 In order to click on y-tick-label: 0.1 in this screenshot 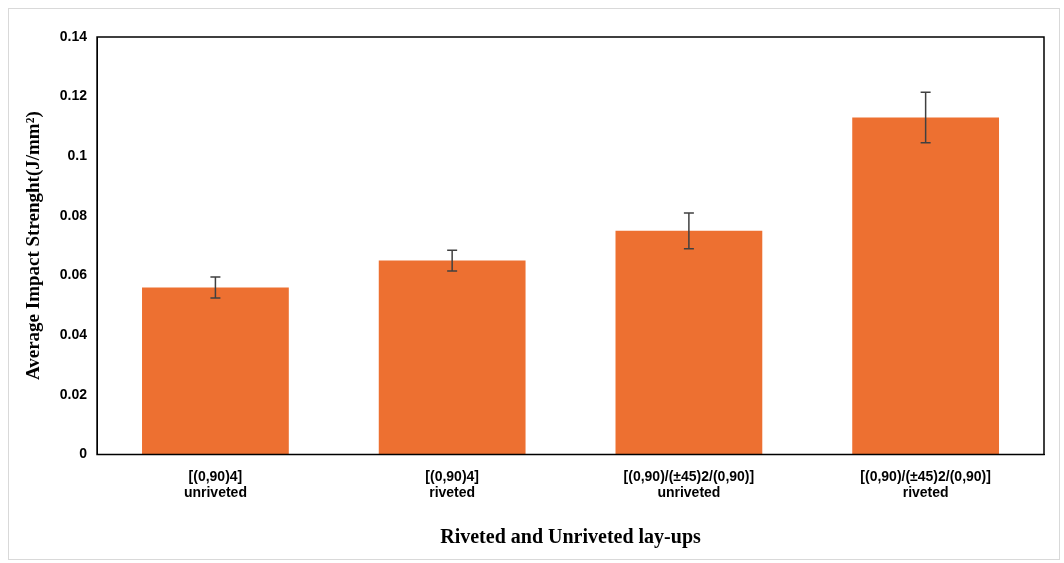, I will do `click(77, 155)`.